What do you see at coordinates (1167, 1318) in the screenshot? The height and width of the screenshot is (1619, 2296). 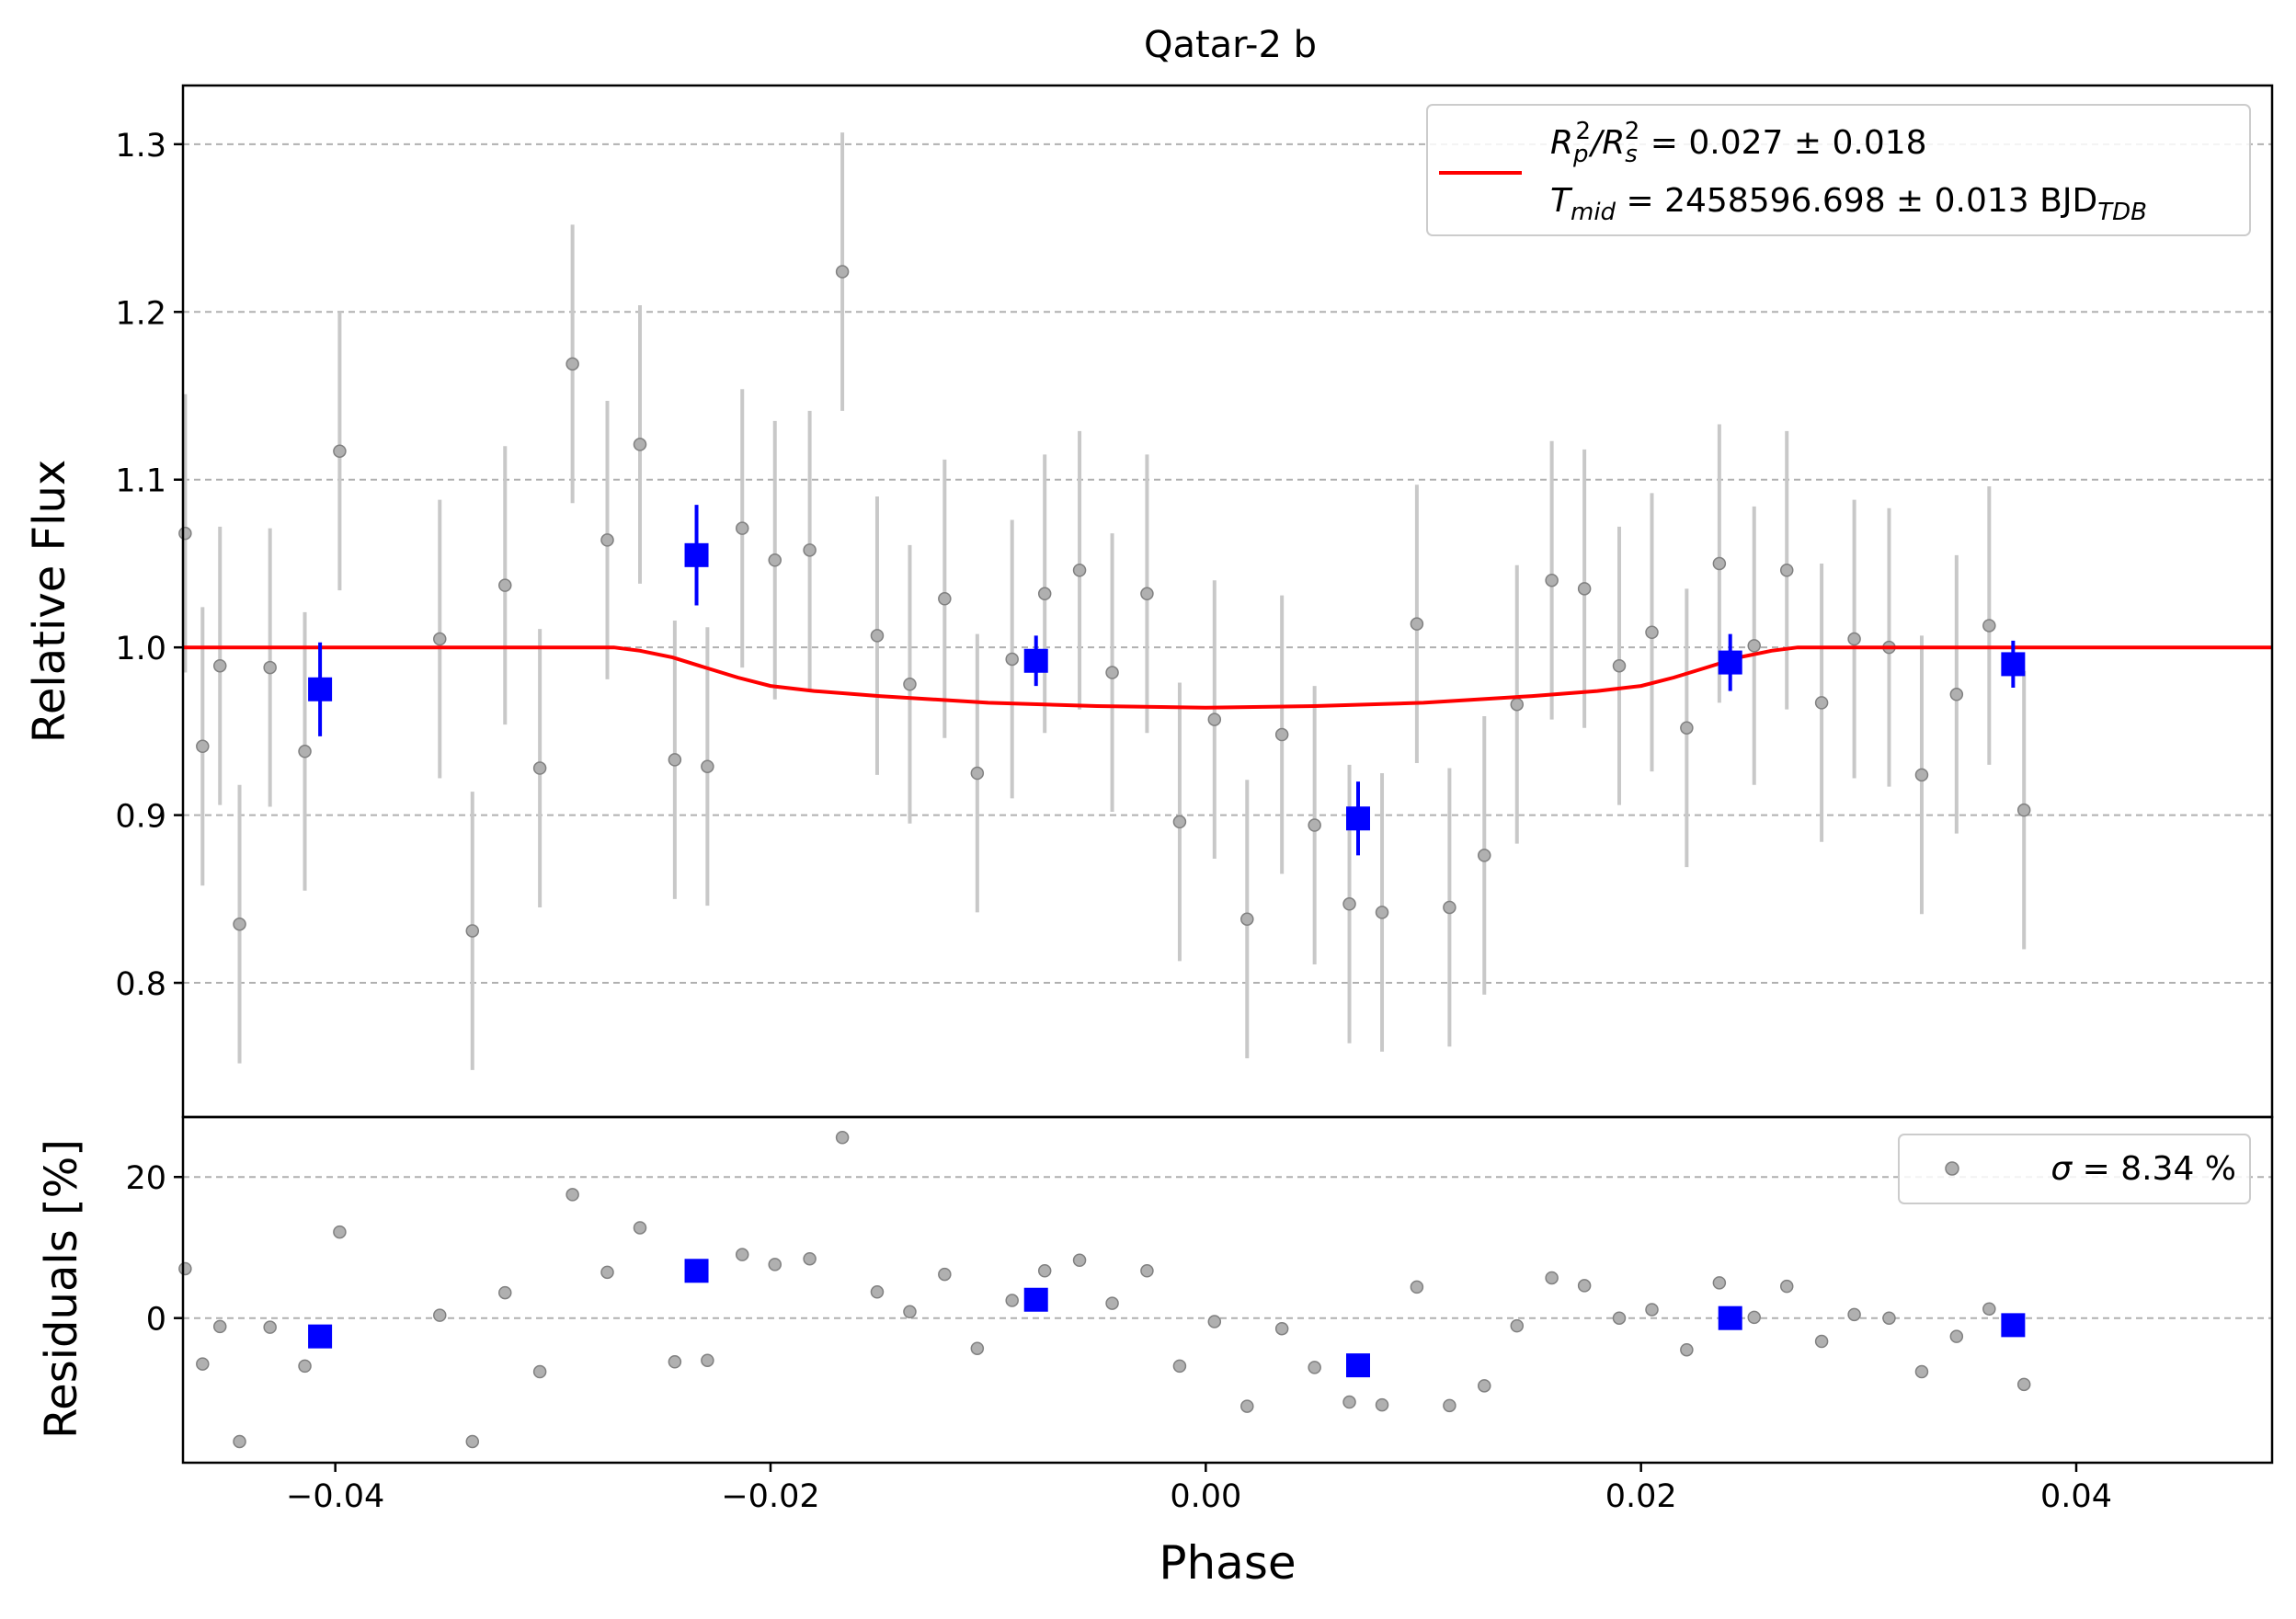 I see `residual-binned-series` at bounding box center [1167, 1318].